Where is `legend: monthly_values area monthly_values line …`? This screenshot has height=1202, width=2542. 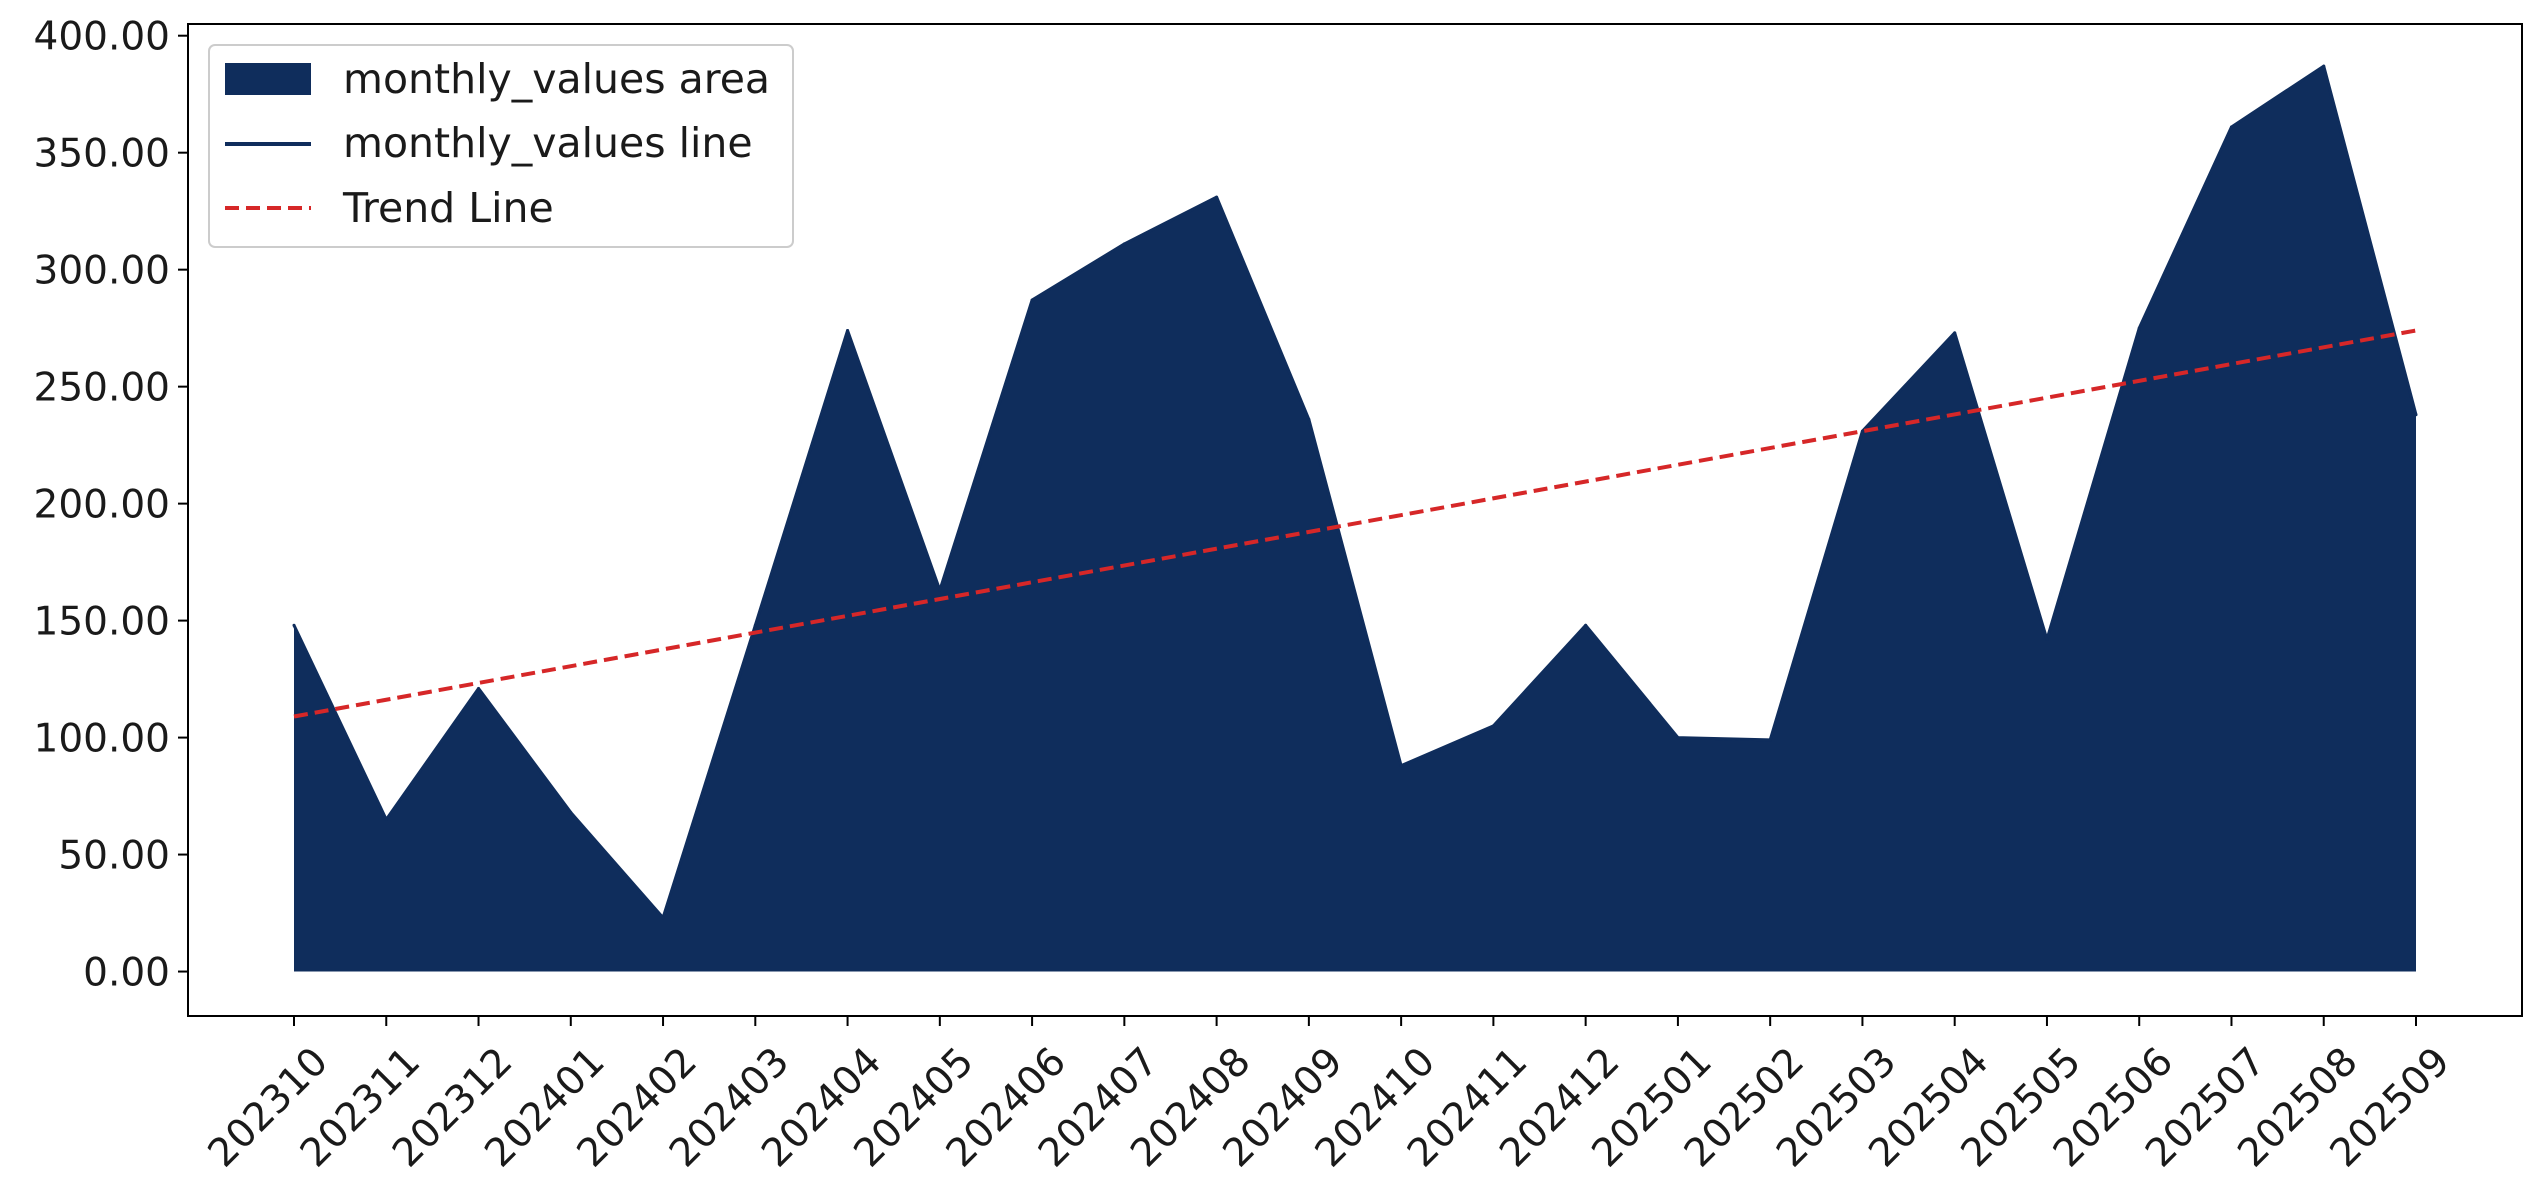
legend: monthly_values area monthly_values line … is located at coordinates (501, 146).